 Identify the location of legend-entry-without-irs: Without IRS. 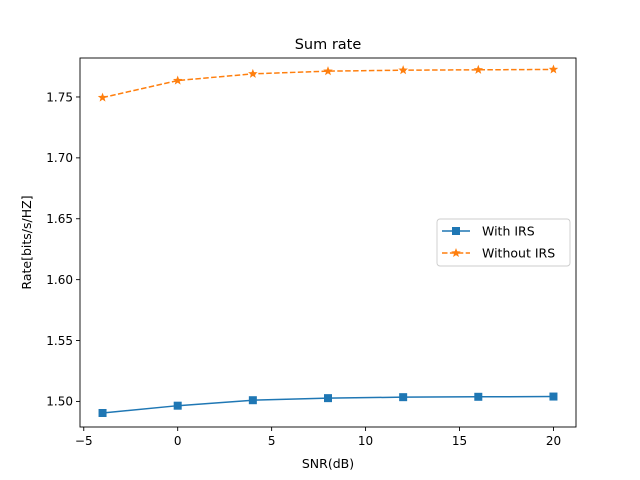
(498, 253).